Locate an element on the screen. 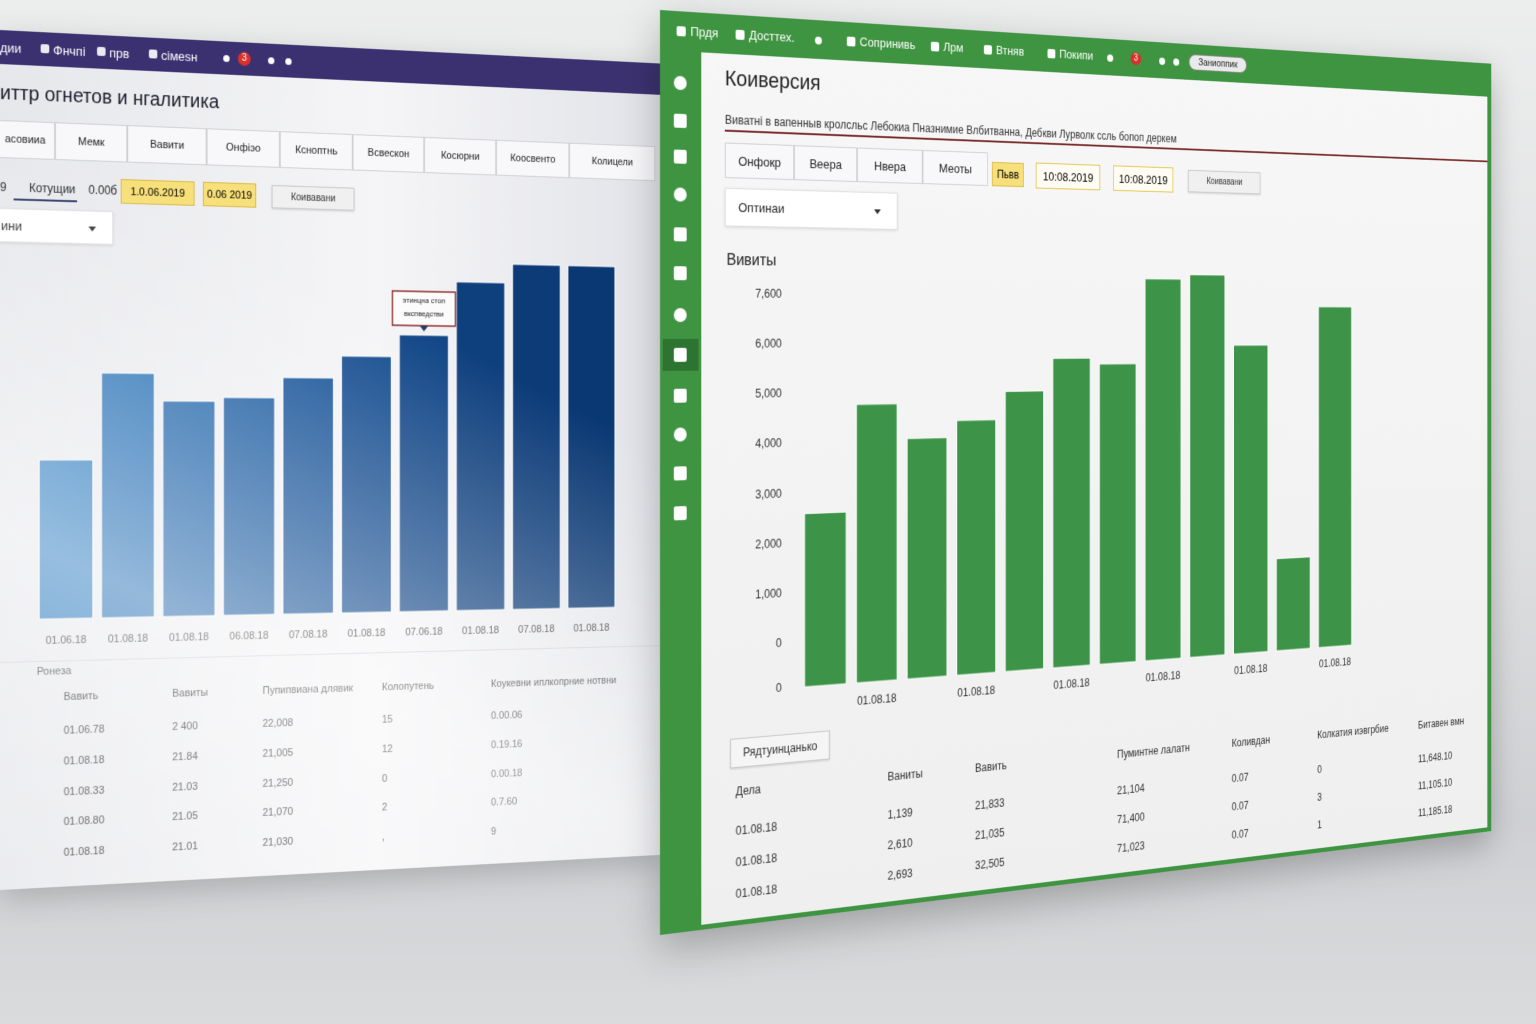 This screenshot has width=1536, height=1024. table-cell: 21,030 is located at coordinates (278, 842).